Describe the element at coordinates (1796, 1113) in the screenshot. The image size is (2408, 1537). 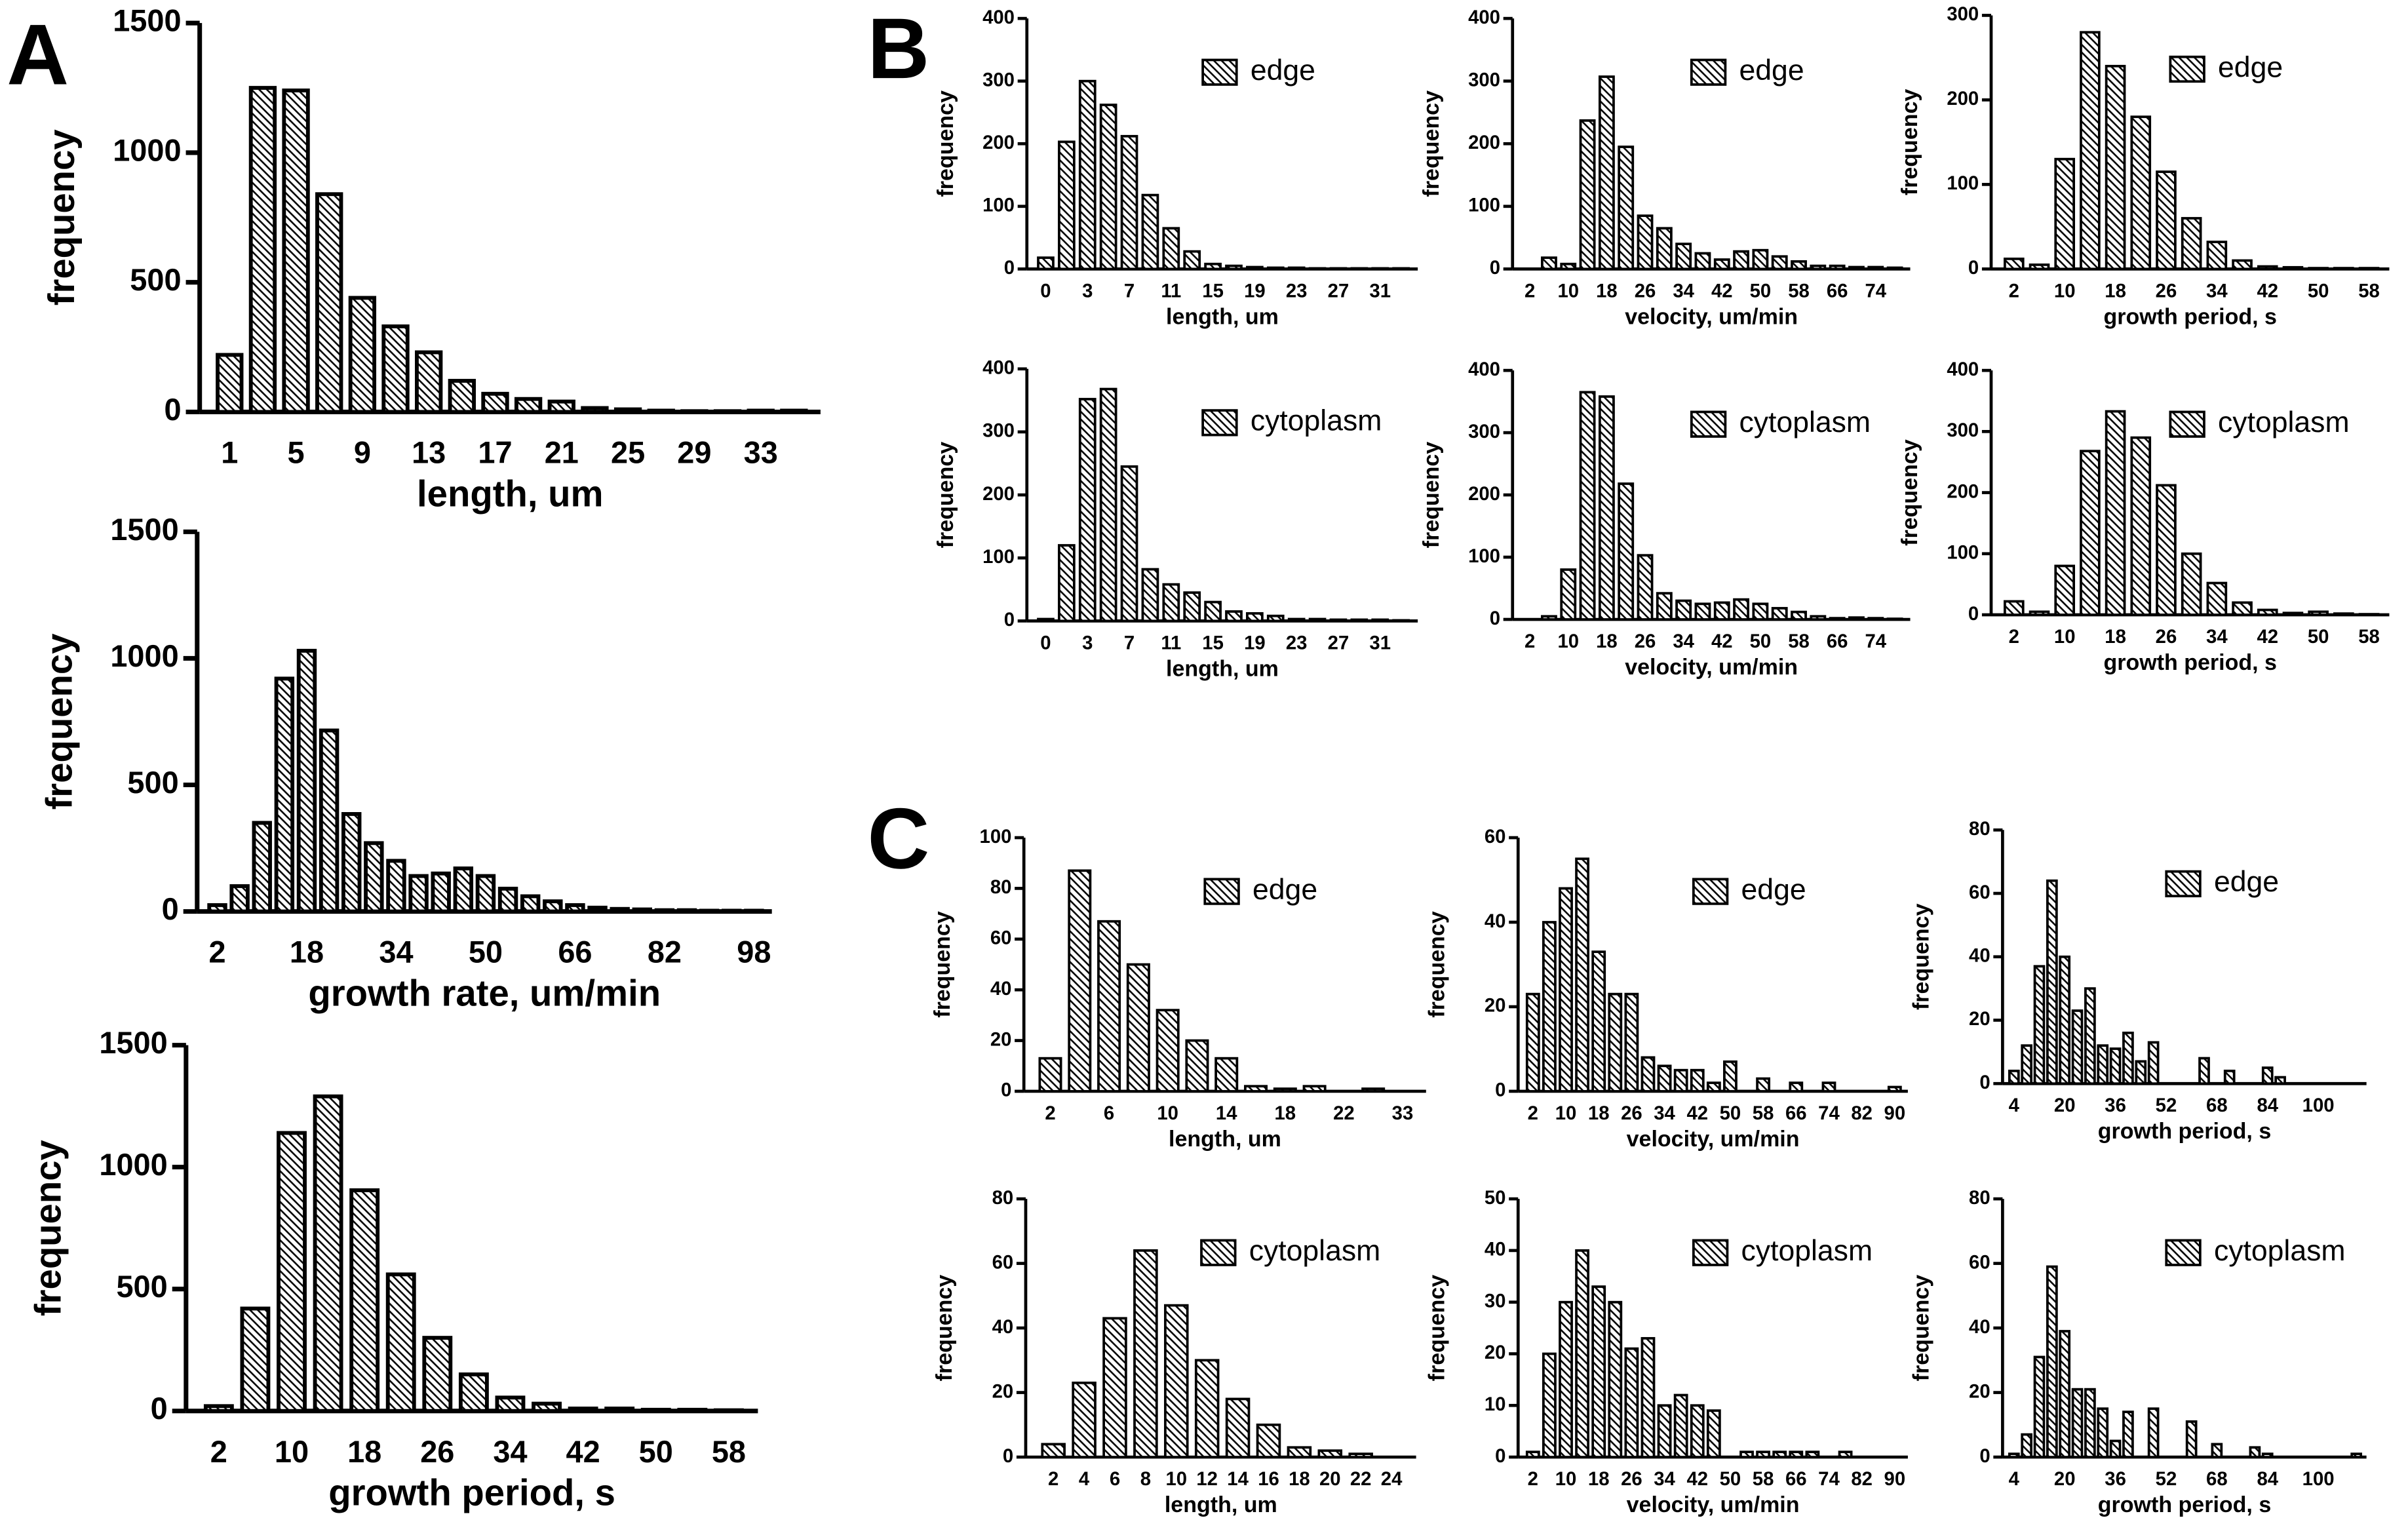
I see `x-tick-label: 66` at that location.